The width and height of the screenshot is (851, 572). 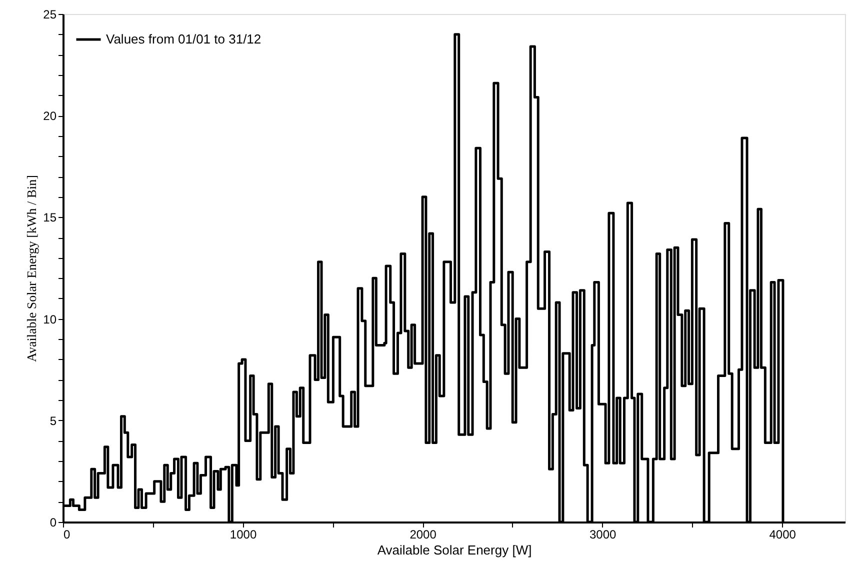 I want to click on y-tick-label: 20, so click(x=50, y=116).